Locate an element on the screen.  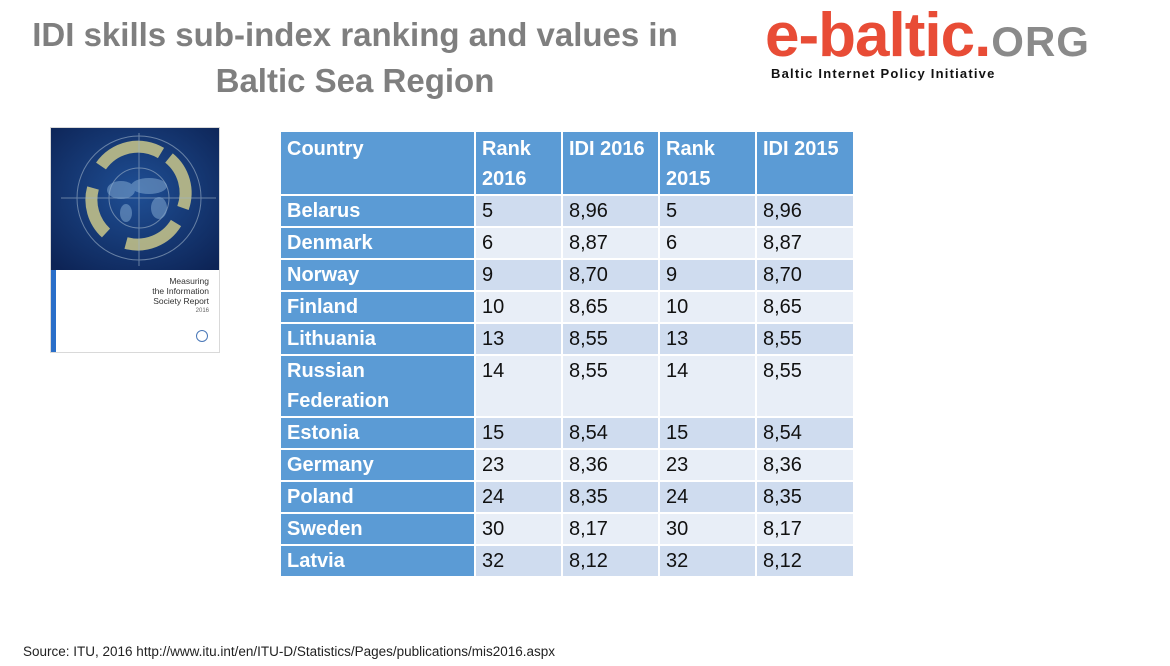
table-row: Lithuania 13 8,55 13 8,55 is located at coordinates (567, 339).